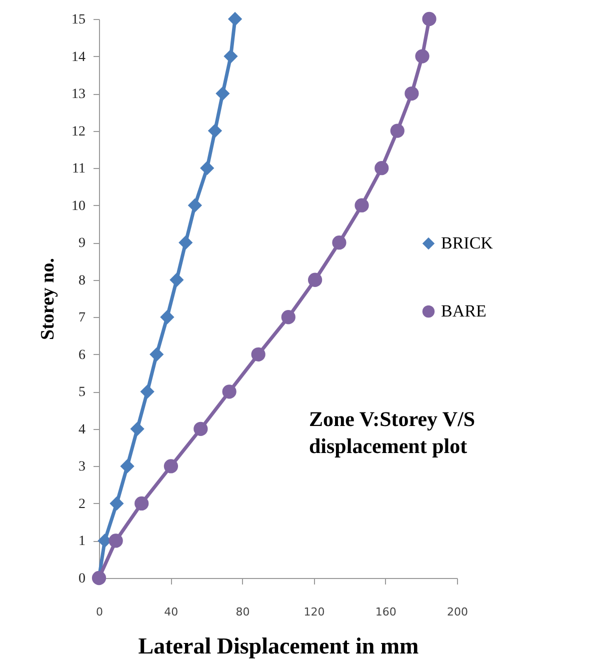 This screenshot has width=598, height=670. What do you see at coordinates (82, 579) in the screenshot?
I see `y-tick-label: 0` at bounding box center [82, 579].